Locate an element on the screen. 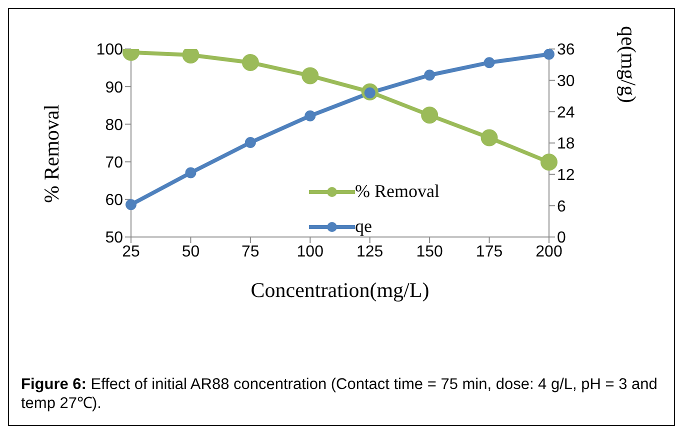  y2-tick-label: 6 is located at coordinates (561, 207).